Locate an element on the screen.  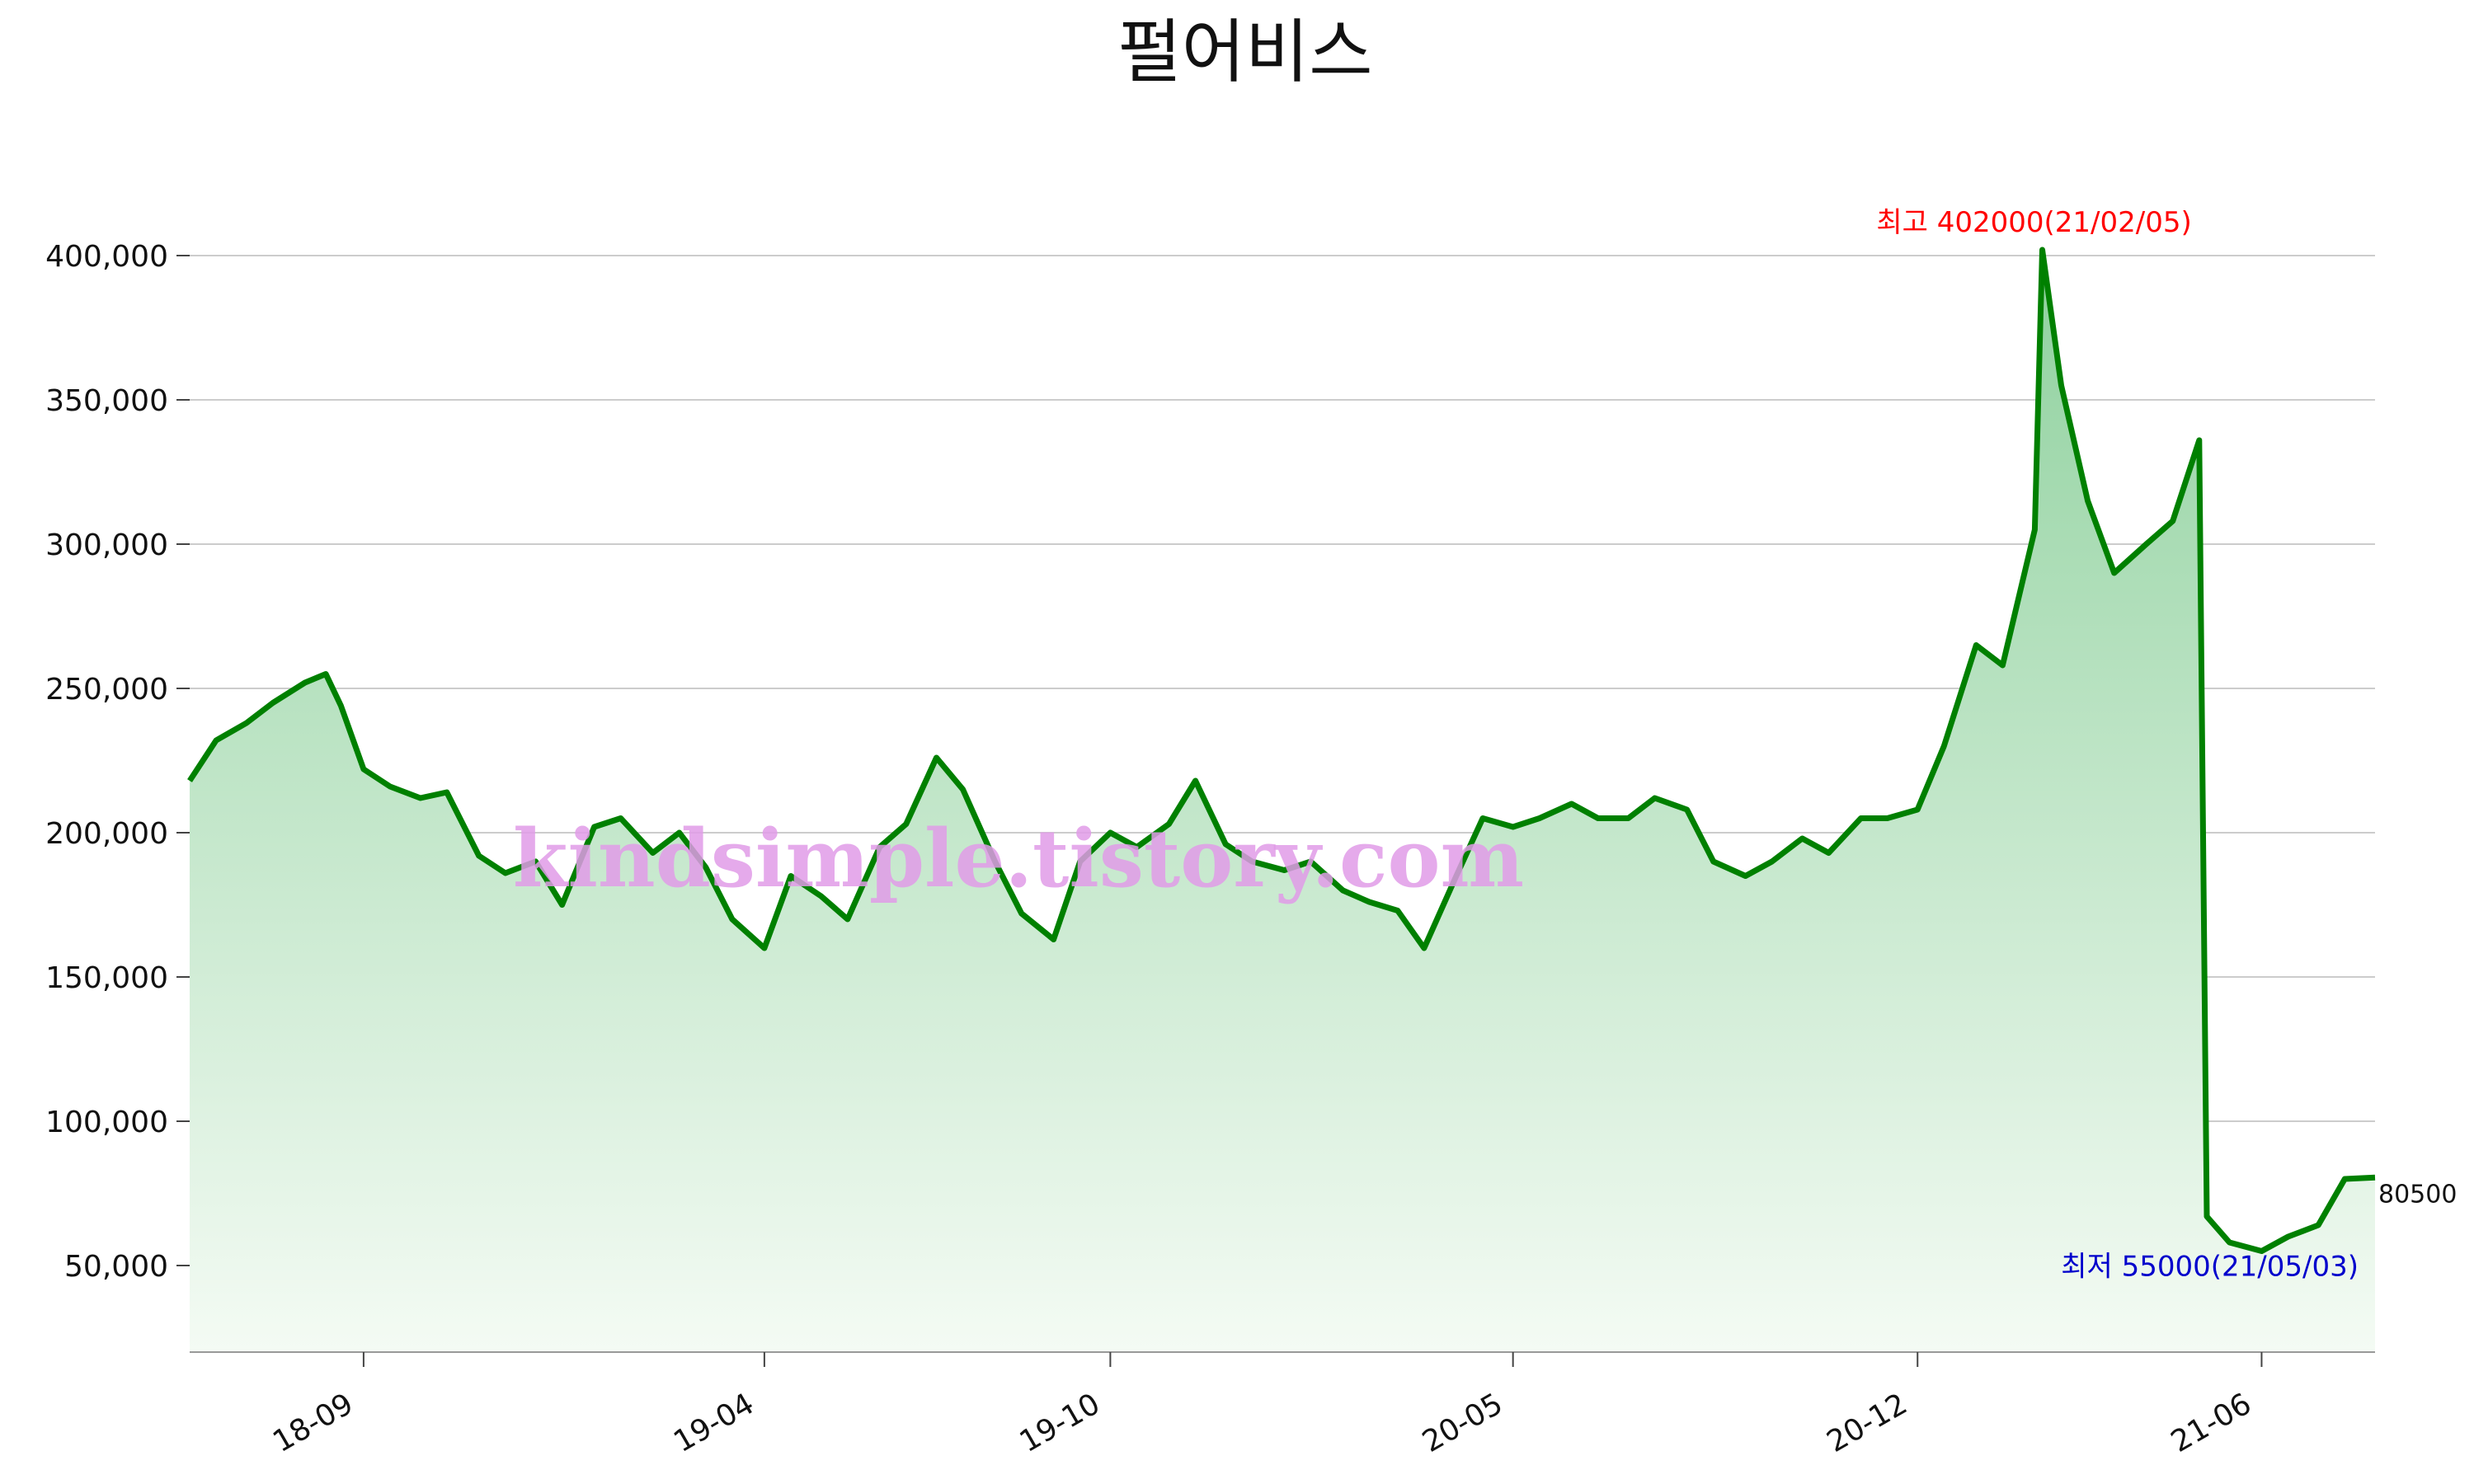
last-value-label: 80500 is located at coordinates (2417, 1194).